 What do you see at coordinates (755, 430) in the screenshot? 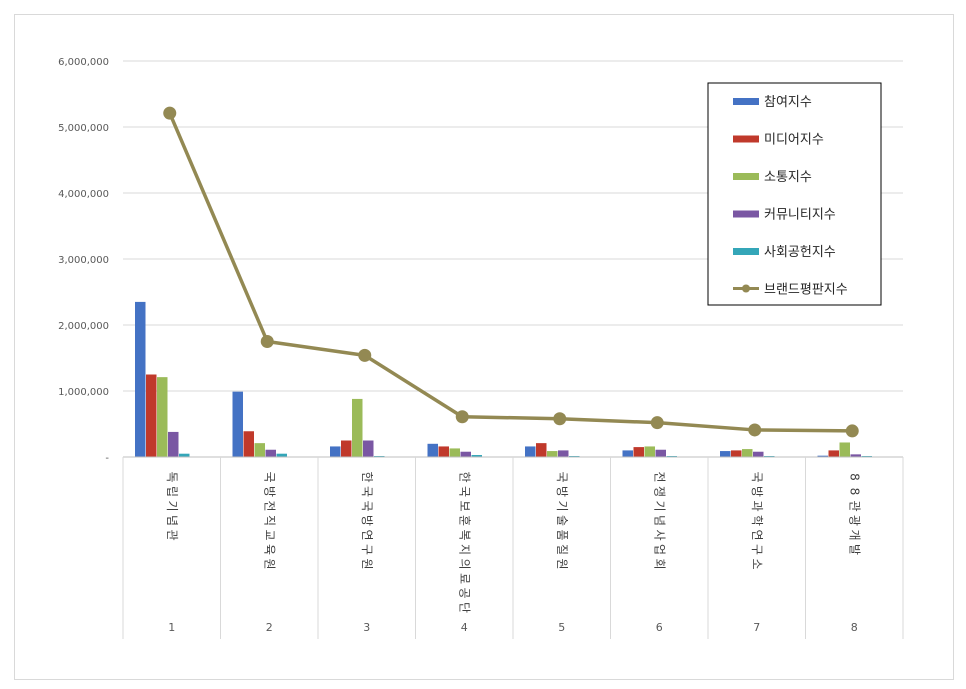
I see `point-브랜드평판지수-7` at bounding box center [755, 430].